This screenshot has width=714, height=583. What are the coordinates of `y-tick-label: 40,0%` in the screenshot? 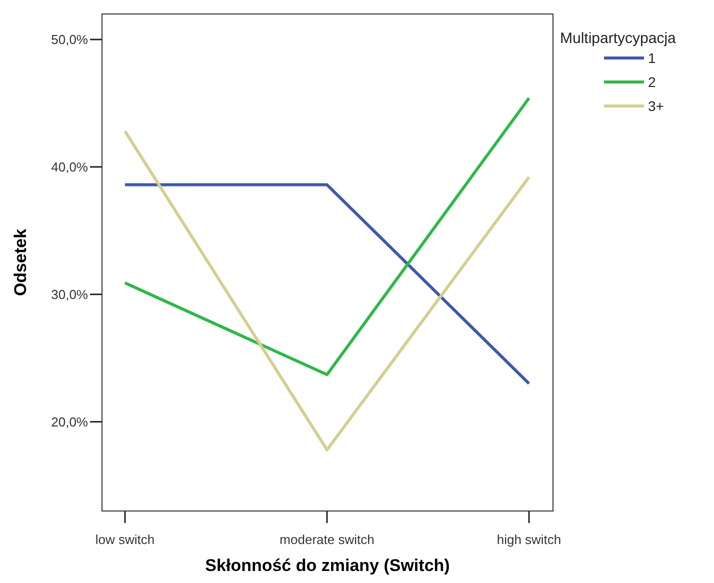 It's located at (69, 166).